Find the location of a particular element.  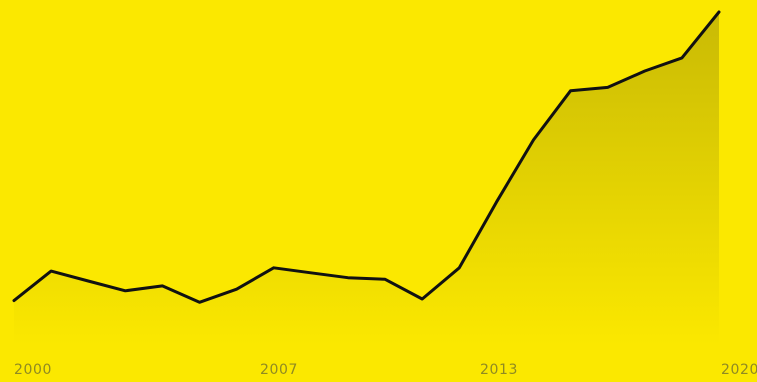

x-tick-label-2013: 2013 is located at coordinates (499, 370).